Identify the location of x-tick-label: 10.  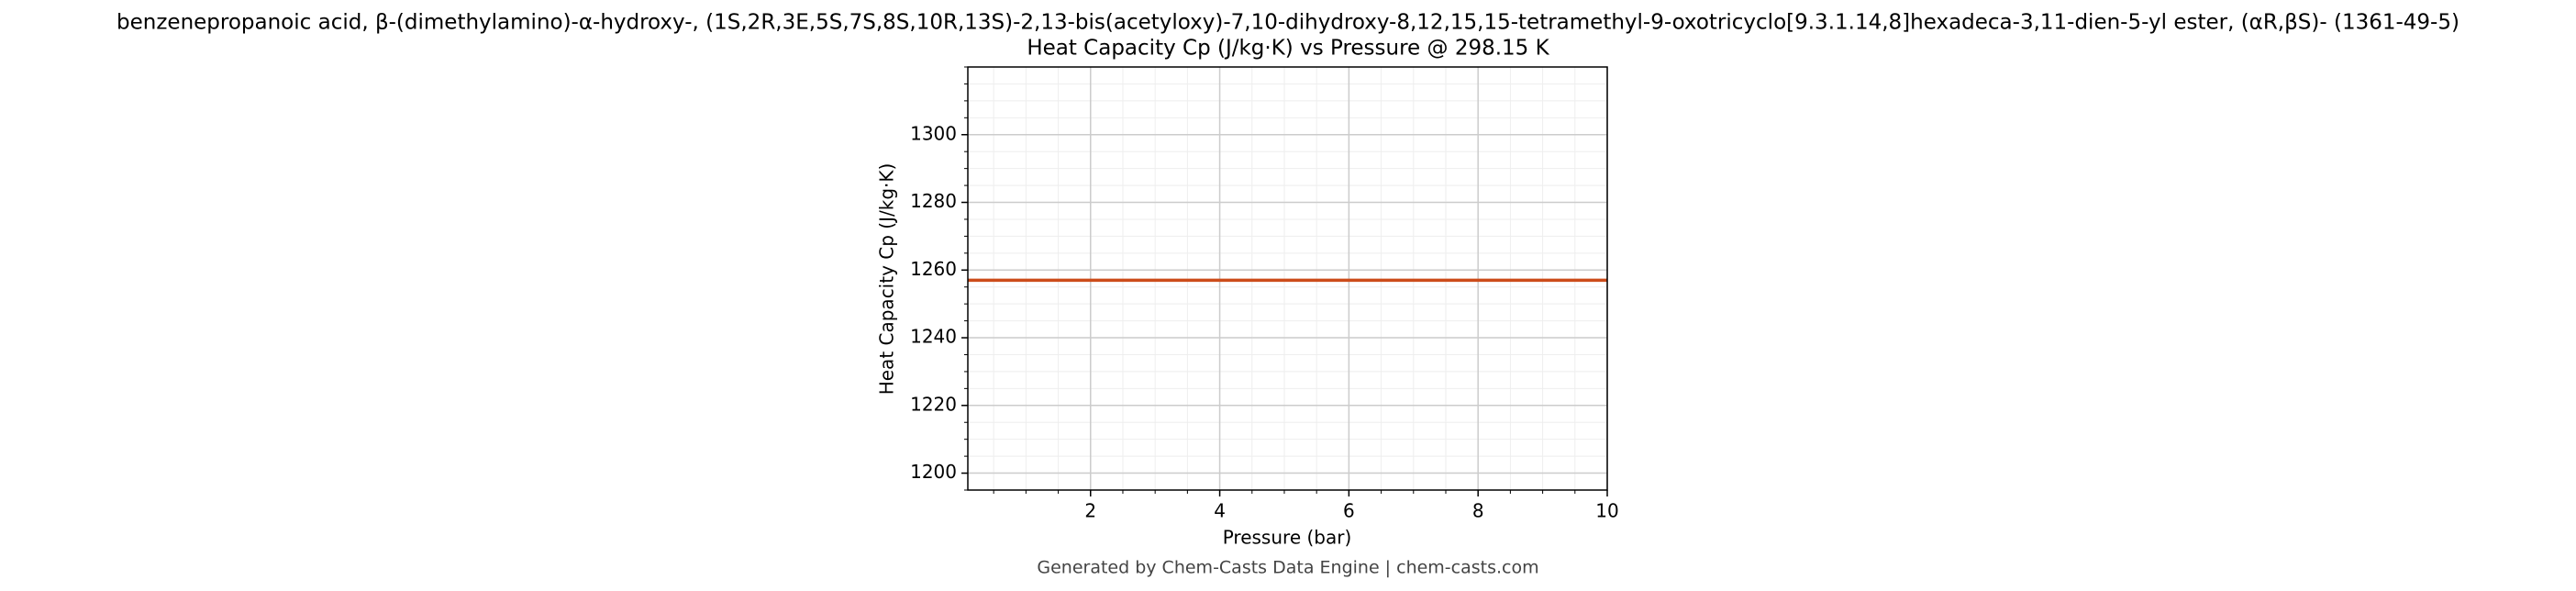
(1606, 511).